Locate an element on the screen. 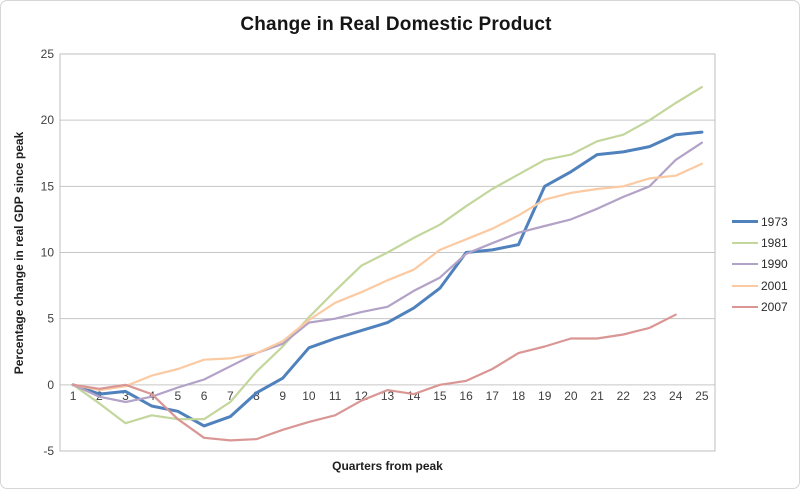  legend-item-2007: 2007 is located at coordinates (760, 306).